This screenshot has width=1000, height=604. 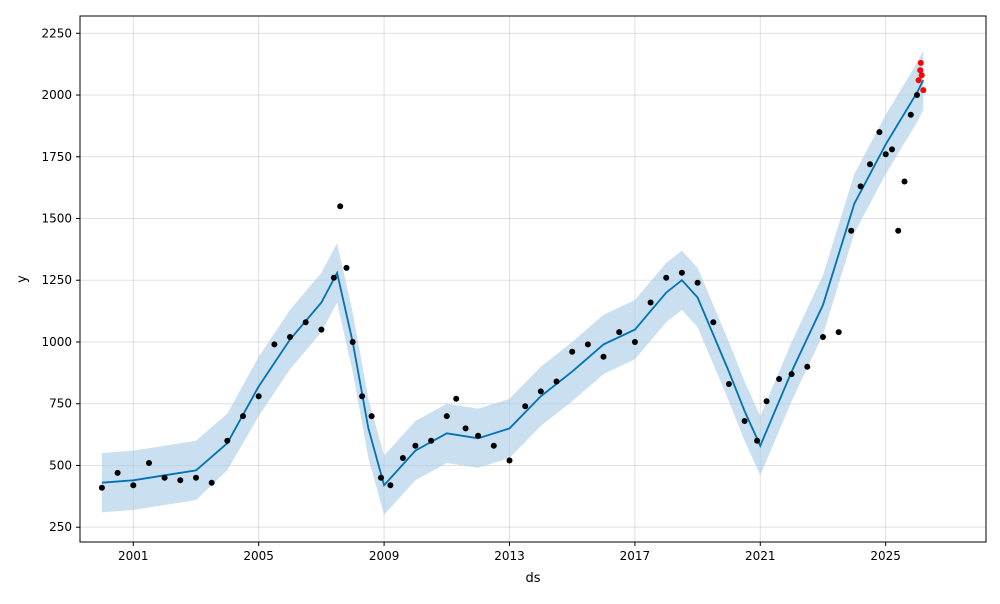 What do you see at coordinates (635, 556) in the screenshot?
I see `x-tick-label: 2017` at bounding box center [635, 556].